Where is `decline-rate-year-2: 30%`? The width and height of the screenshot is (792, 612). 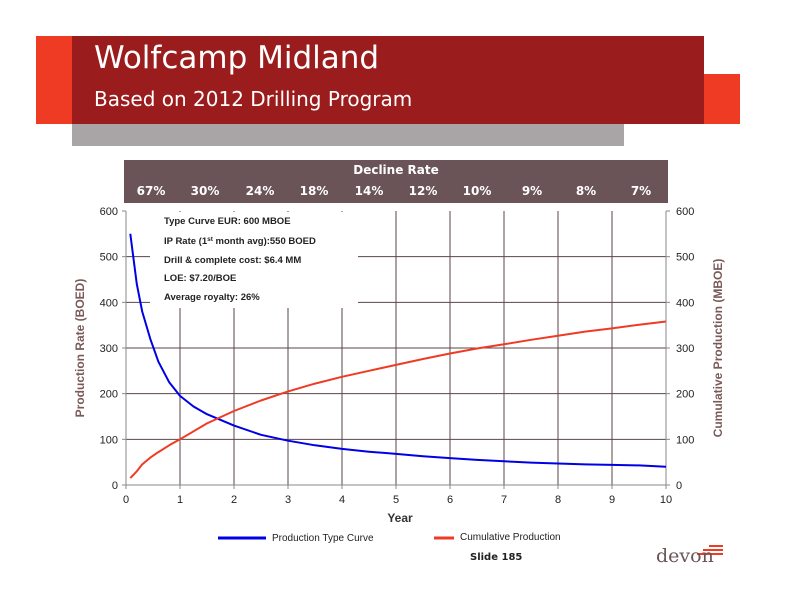 decline-rate-year-2: 30% is located at coordinates (205, 191).